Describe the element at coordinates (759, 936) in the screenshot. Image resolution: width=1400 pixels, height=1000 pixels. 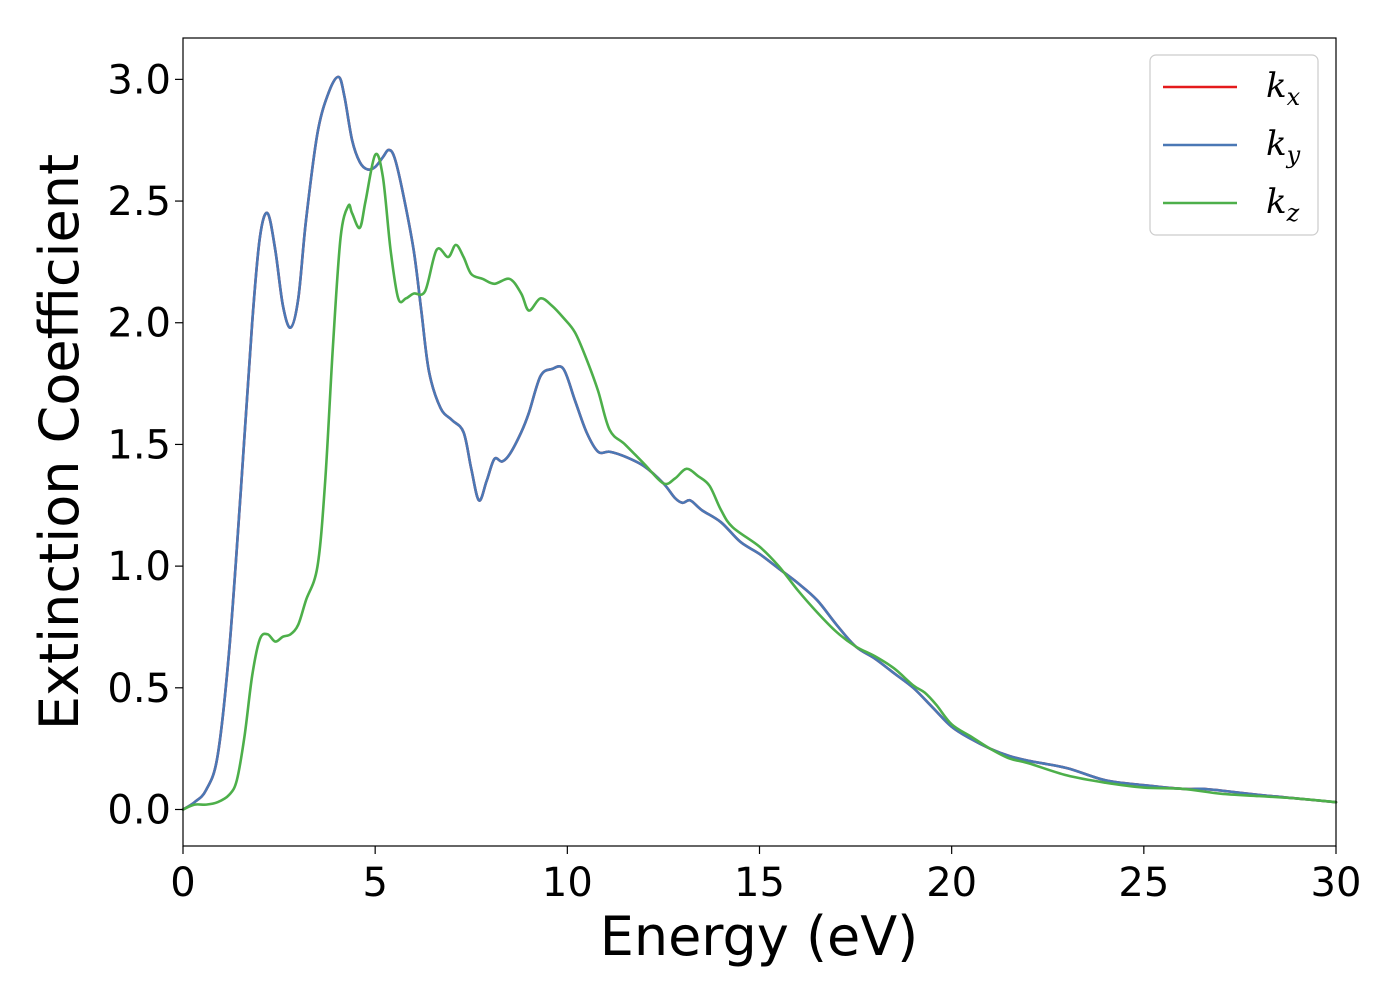
I see `x-axis-title: Energy (eV)` at that location.